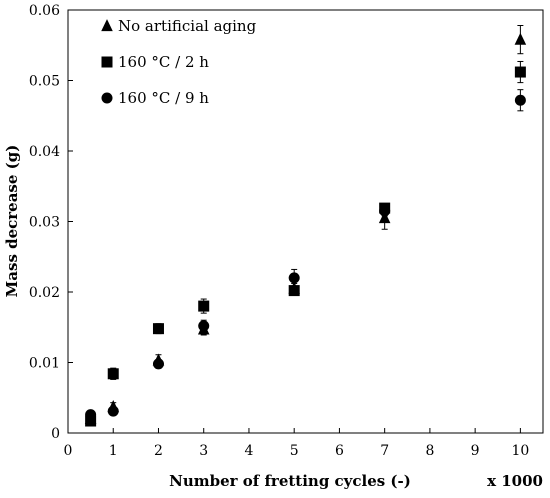  Describe the element at coordinates (107, 98) in the screenshot. I see `legend-circle-icon` at that location.